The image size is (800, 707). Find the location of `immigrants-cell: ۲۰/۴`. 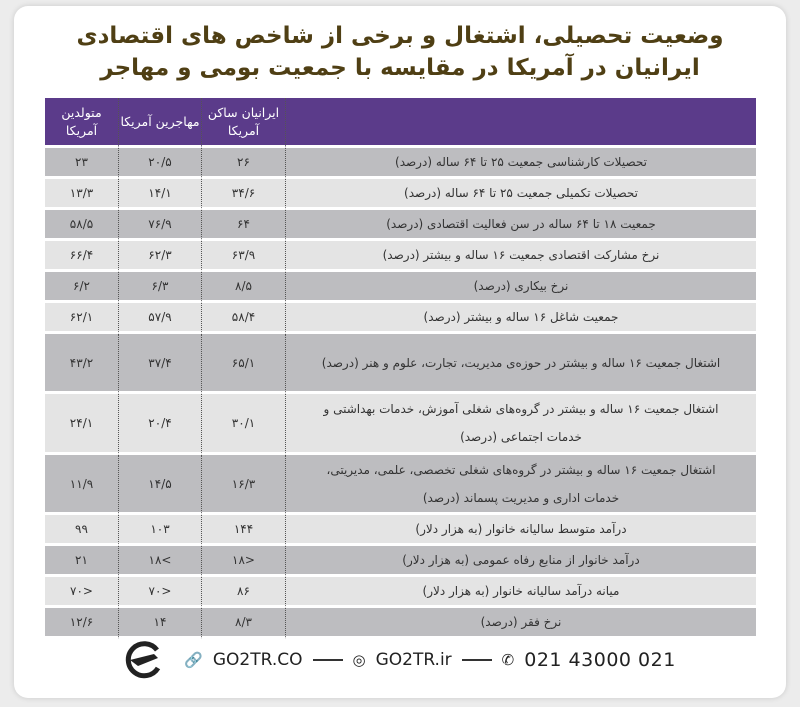

immigrants-cell: ۲۰/۴ is located at coordinates (160, 424).